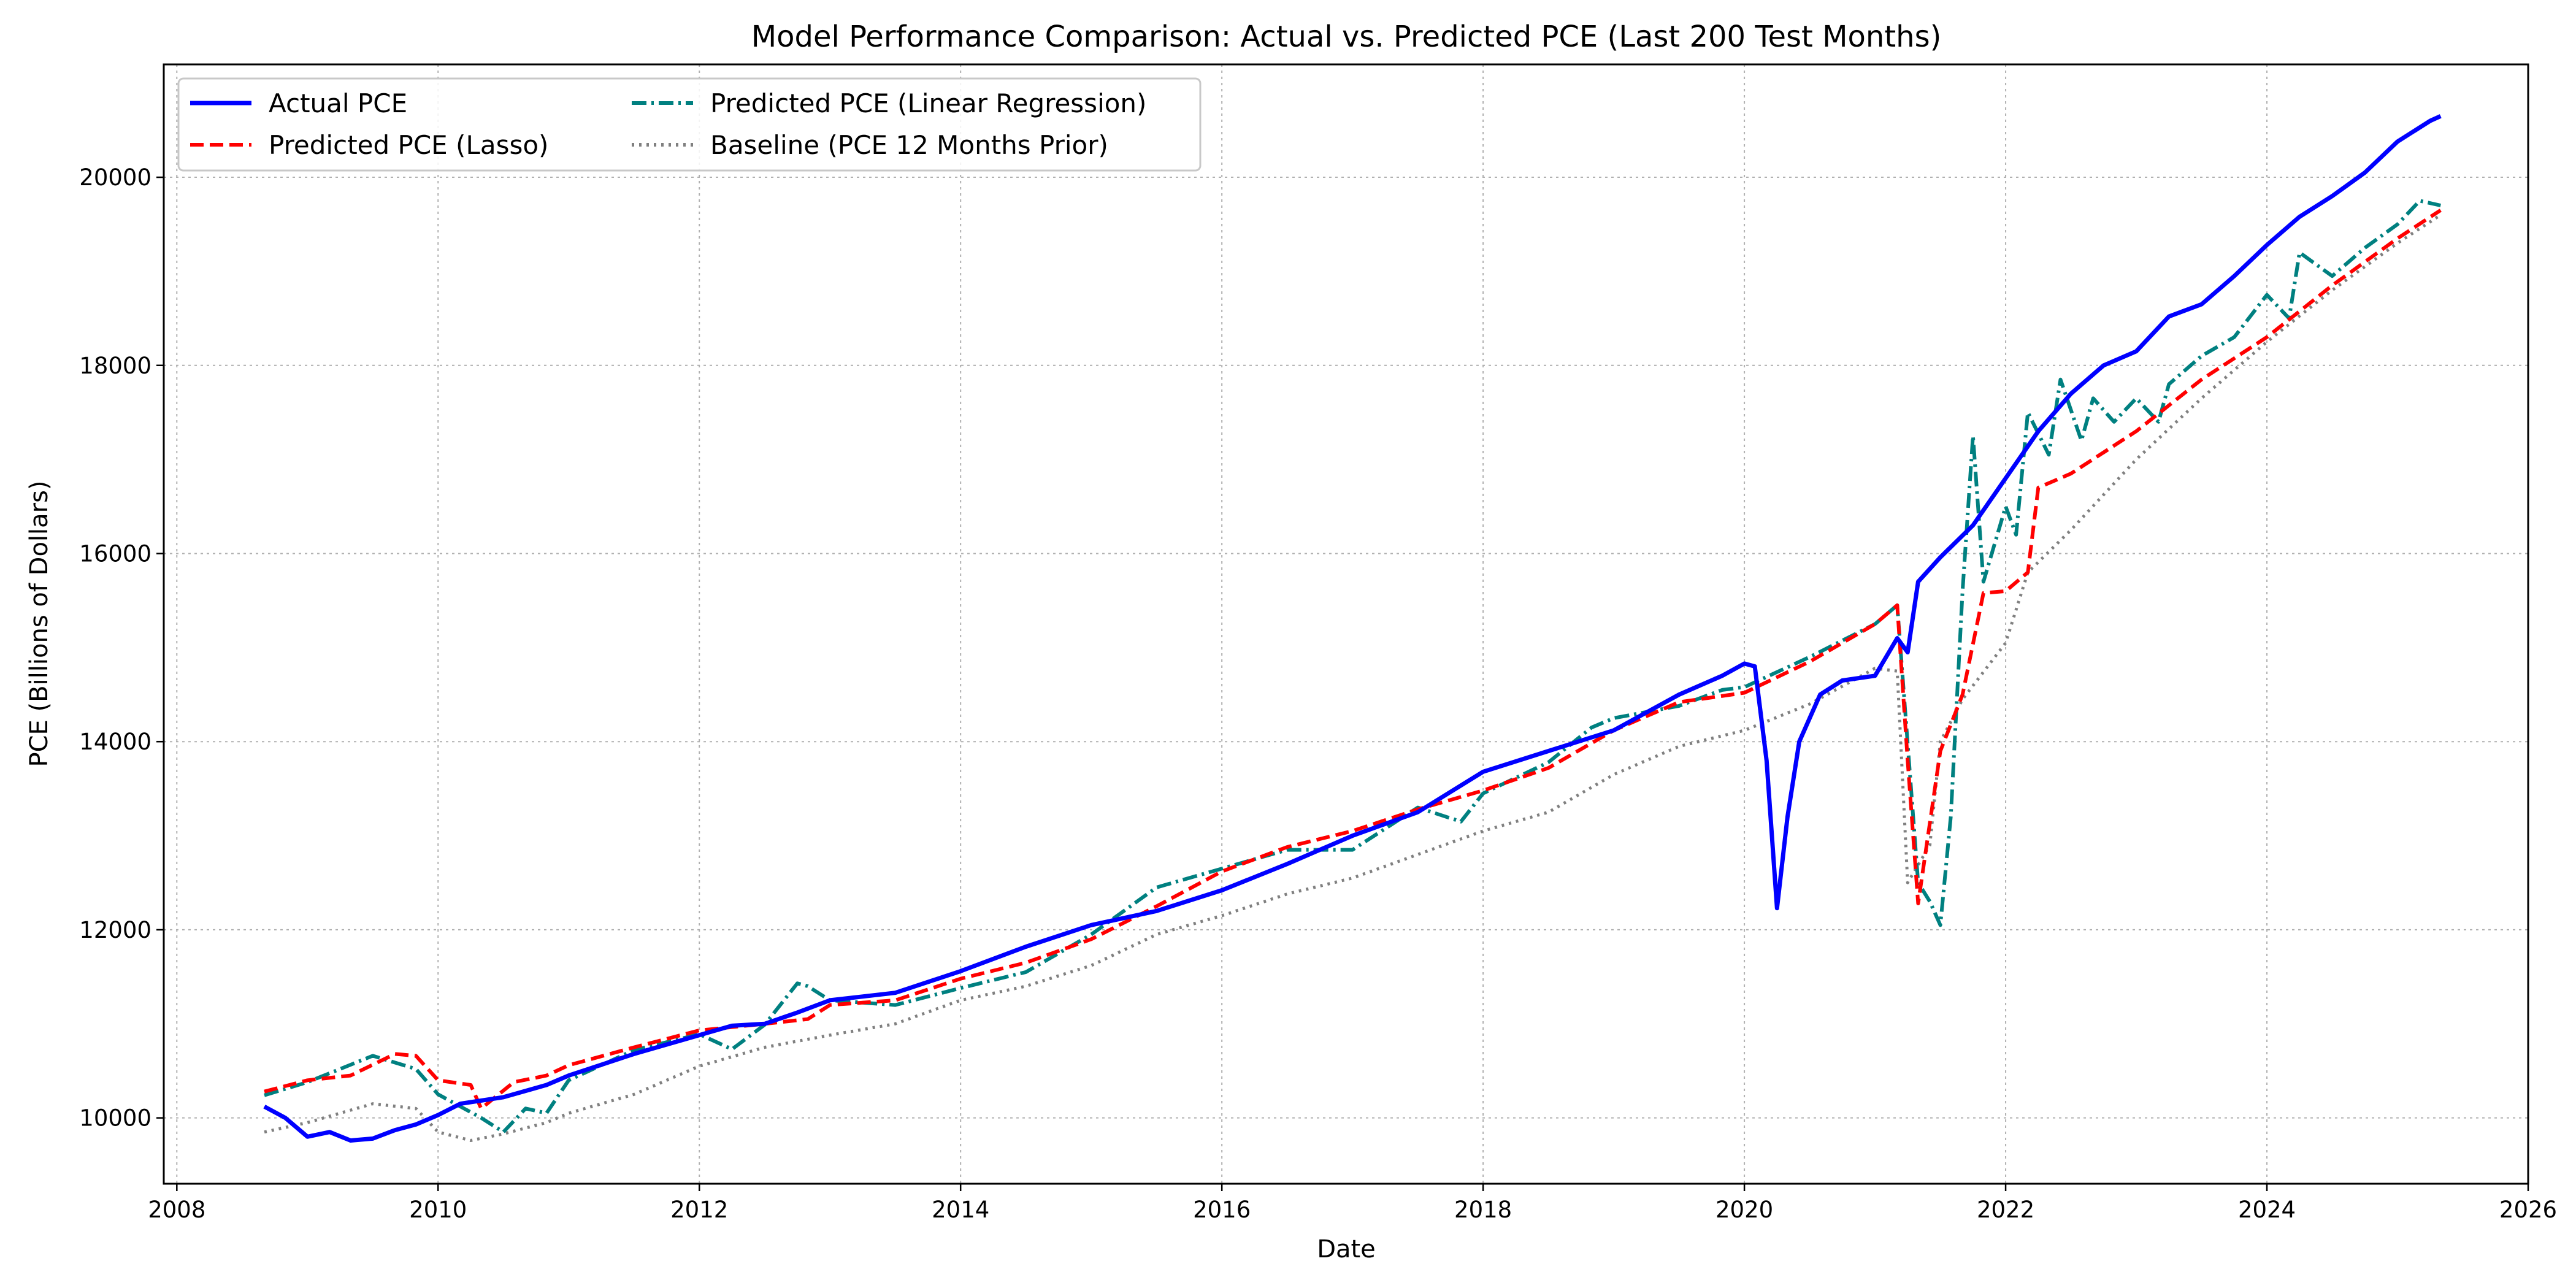 The image size is (2576, 1288). What do you see at coordinates (928, 103) in the screenshot?
I see `legend-label: Predicted PCE (Linear Regression)` at bounding box center [928, 103].